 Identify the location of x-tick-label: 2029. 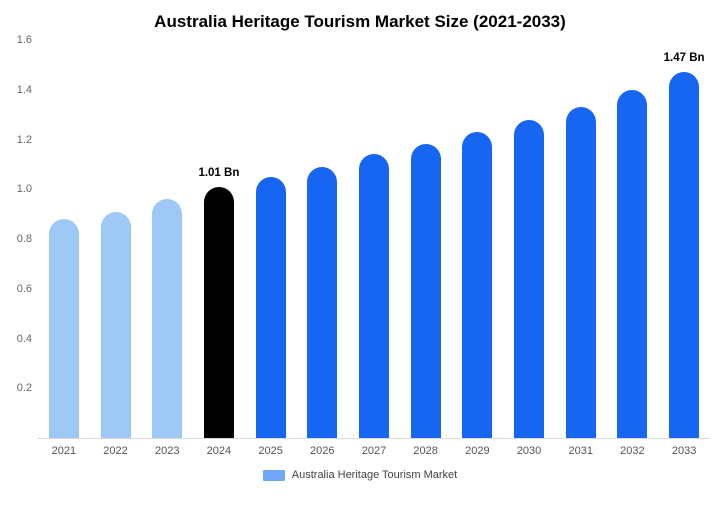
(477, 451).